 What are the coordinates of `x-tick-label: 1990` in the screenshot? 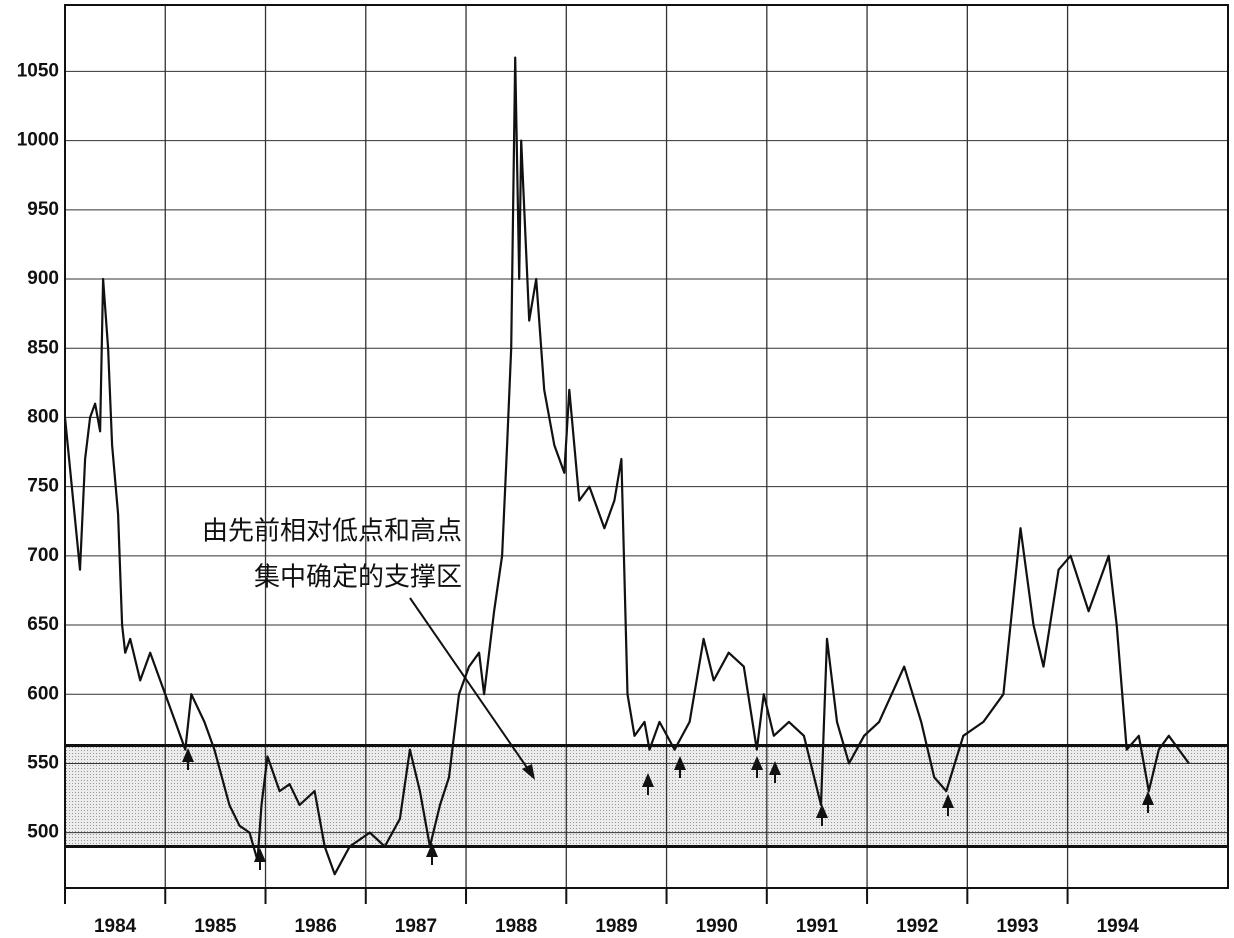 It's located at (717, 926).